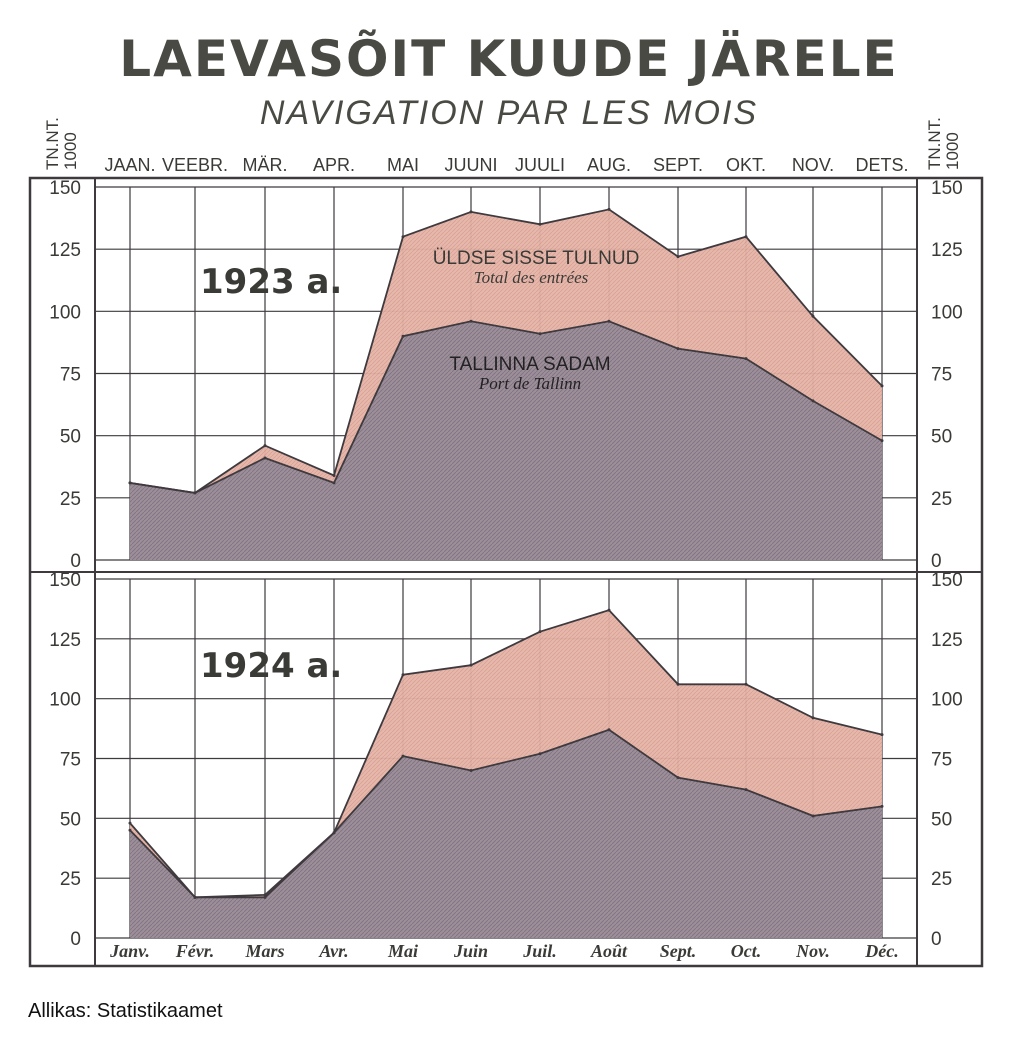 Image resolution: width=1018 pixels, height=1038 pixels. I want to click on unit-label-right: TN.NT.1000, so click(943, 143).